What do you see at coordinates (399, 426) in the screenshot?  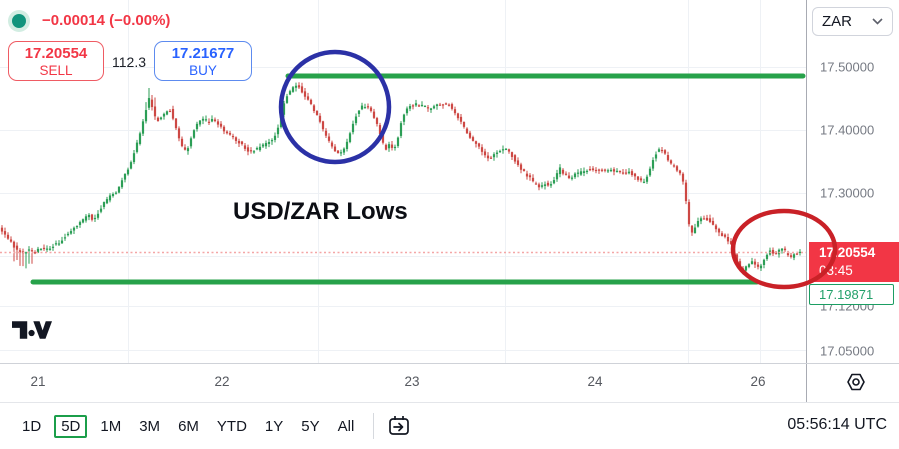 I see `calendar-icon` at bounding box center [399, 426].